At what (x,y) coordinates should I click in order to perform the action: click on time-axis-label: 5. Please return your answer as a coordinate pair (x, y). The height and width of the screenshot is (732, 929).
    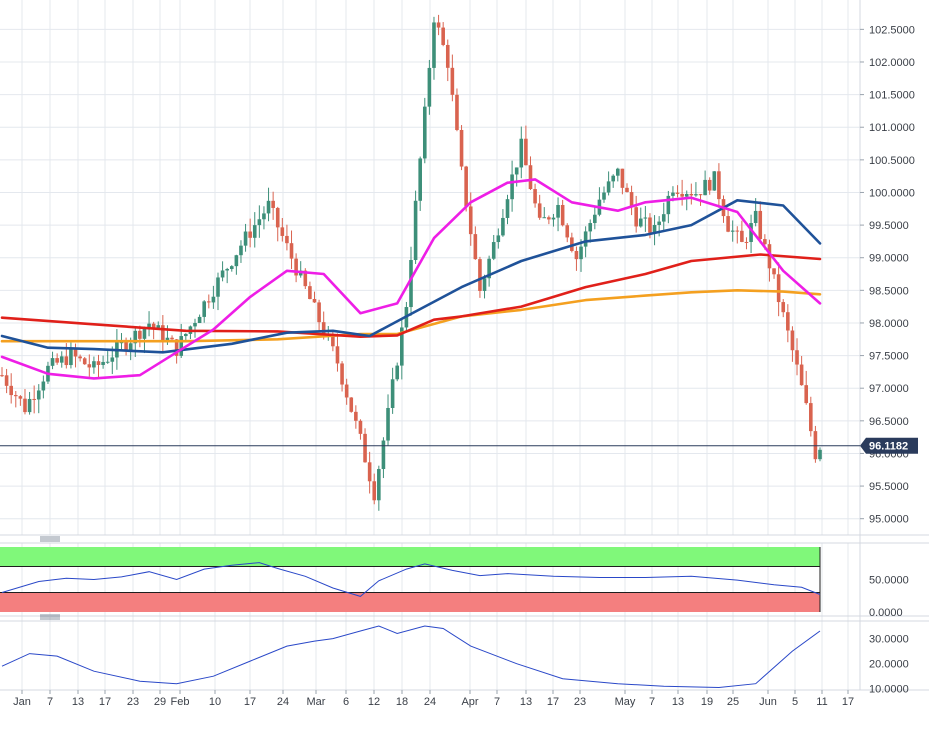
    Looking at the image, I should click on (795, 702).